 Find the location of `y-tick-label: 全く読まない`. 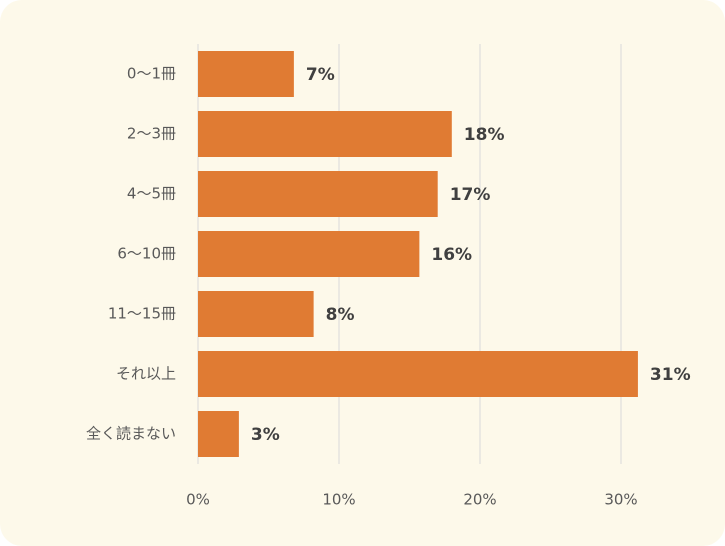

y-tick-label: 全く読まない is located at coordinates (131, 434).